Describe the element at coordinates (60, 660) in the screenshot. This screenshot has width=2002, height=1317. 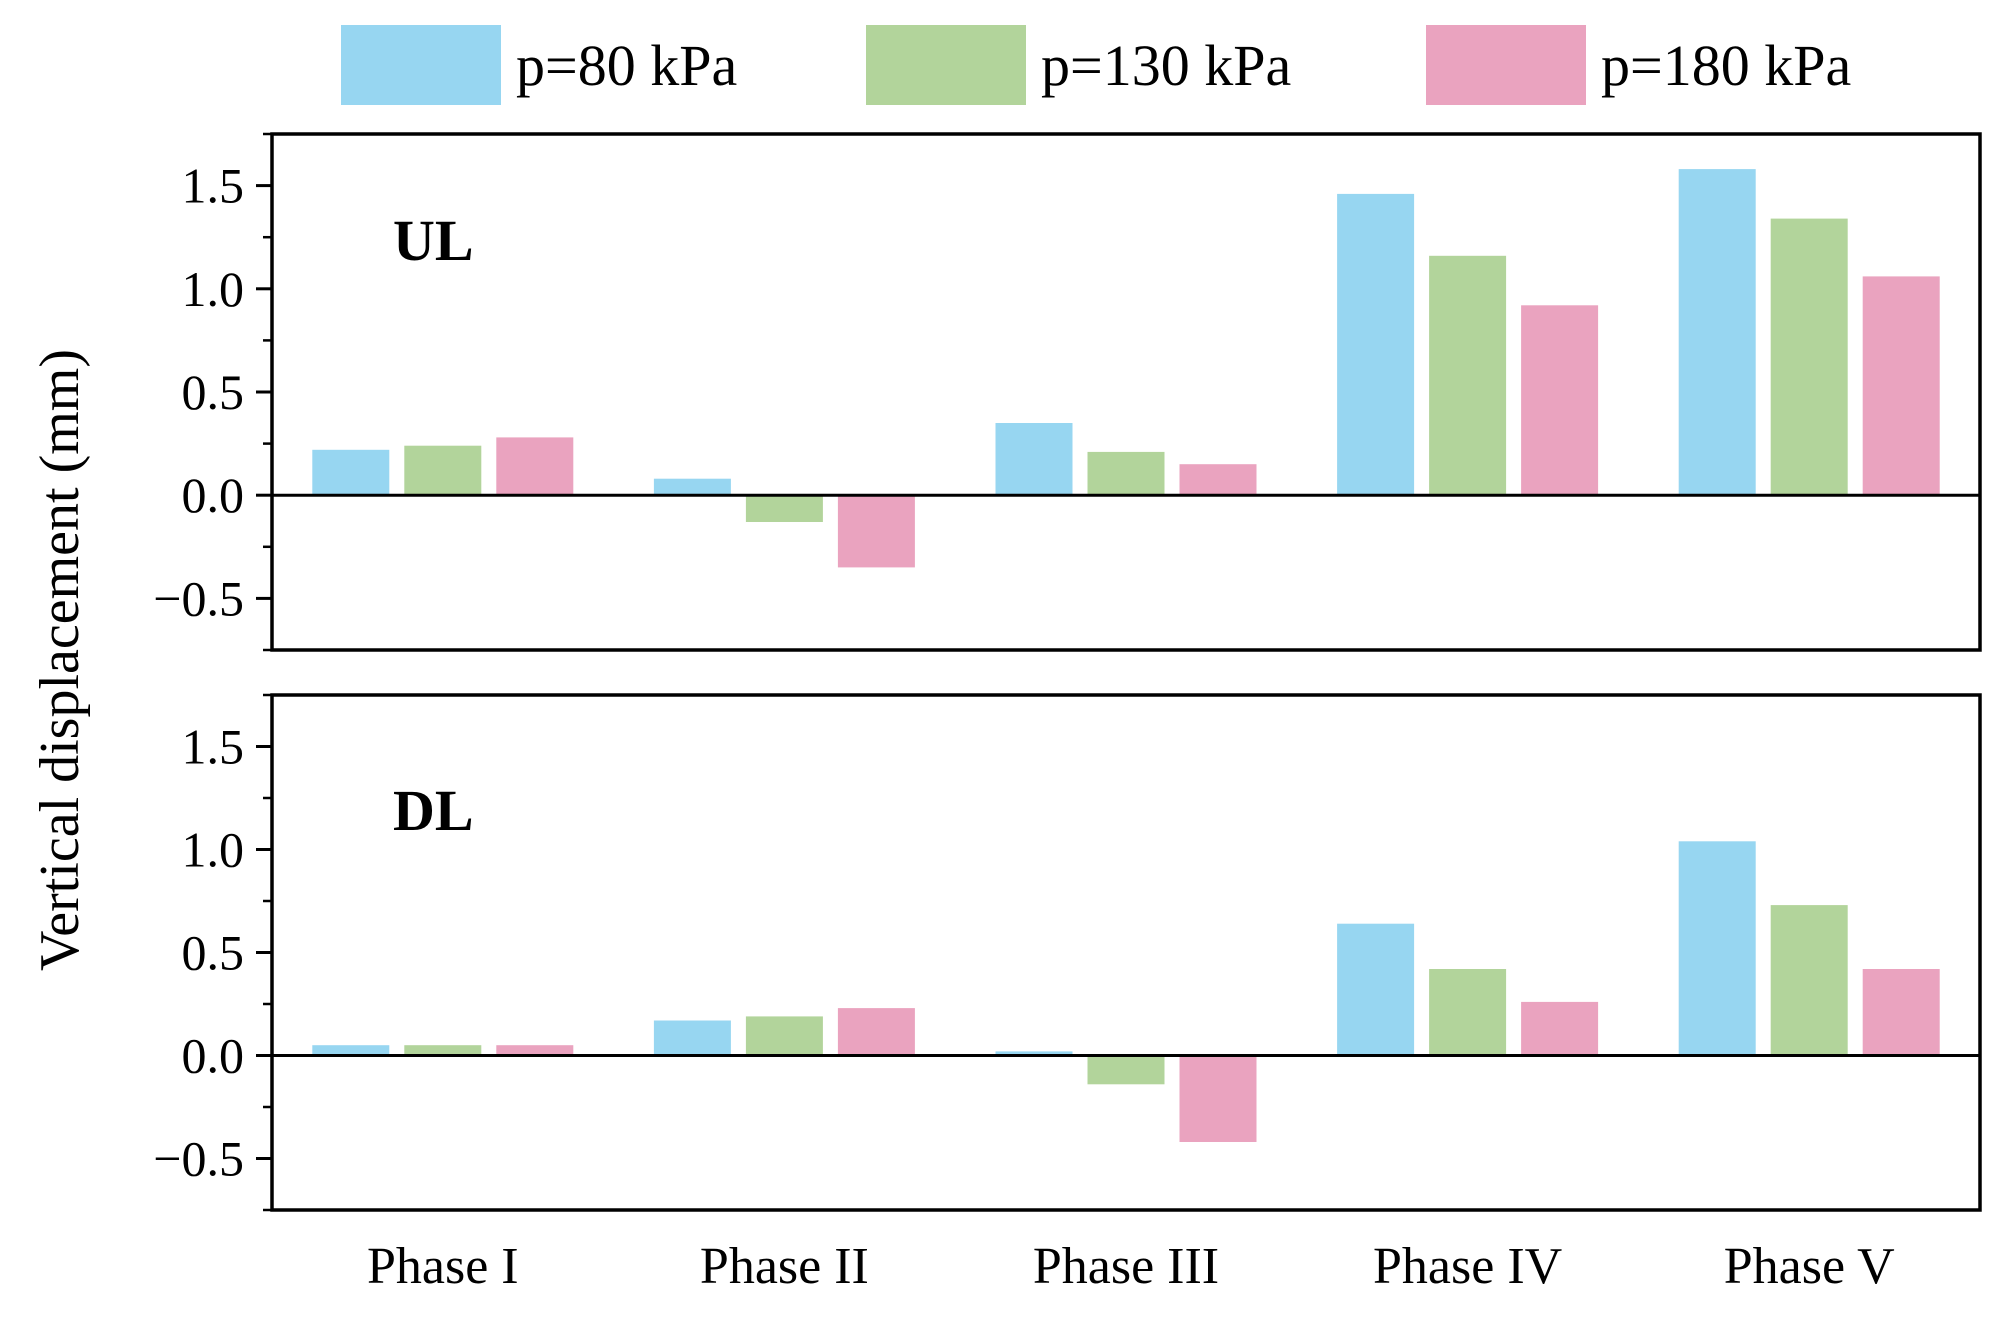
I see `y-axis-label: Vertical displacement (mm)` at that location.